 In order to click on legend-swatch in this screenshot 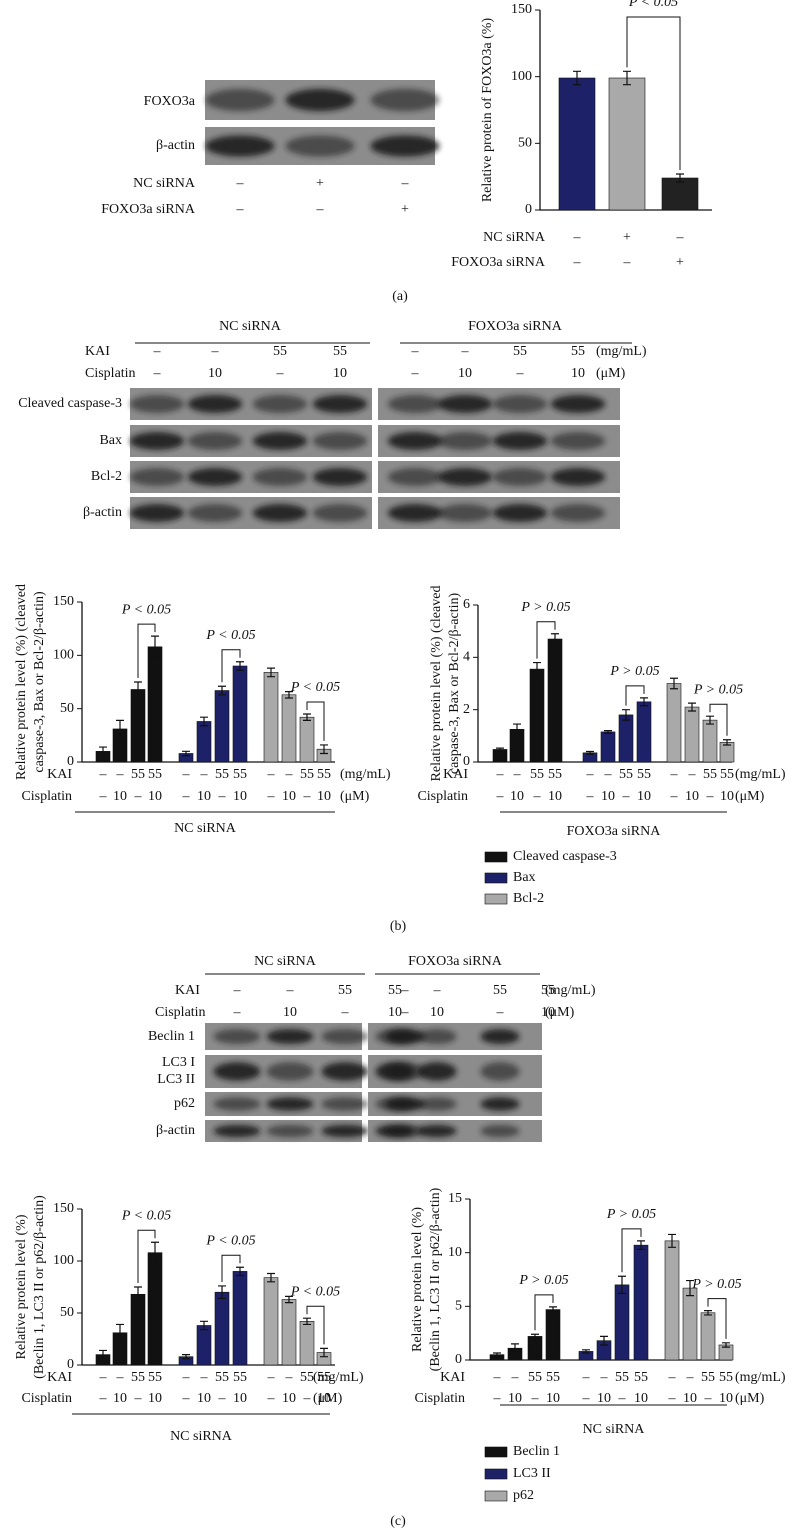, I will do `click(496, 1496)`.